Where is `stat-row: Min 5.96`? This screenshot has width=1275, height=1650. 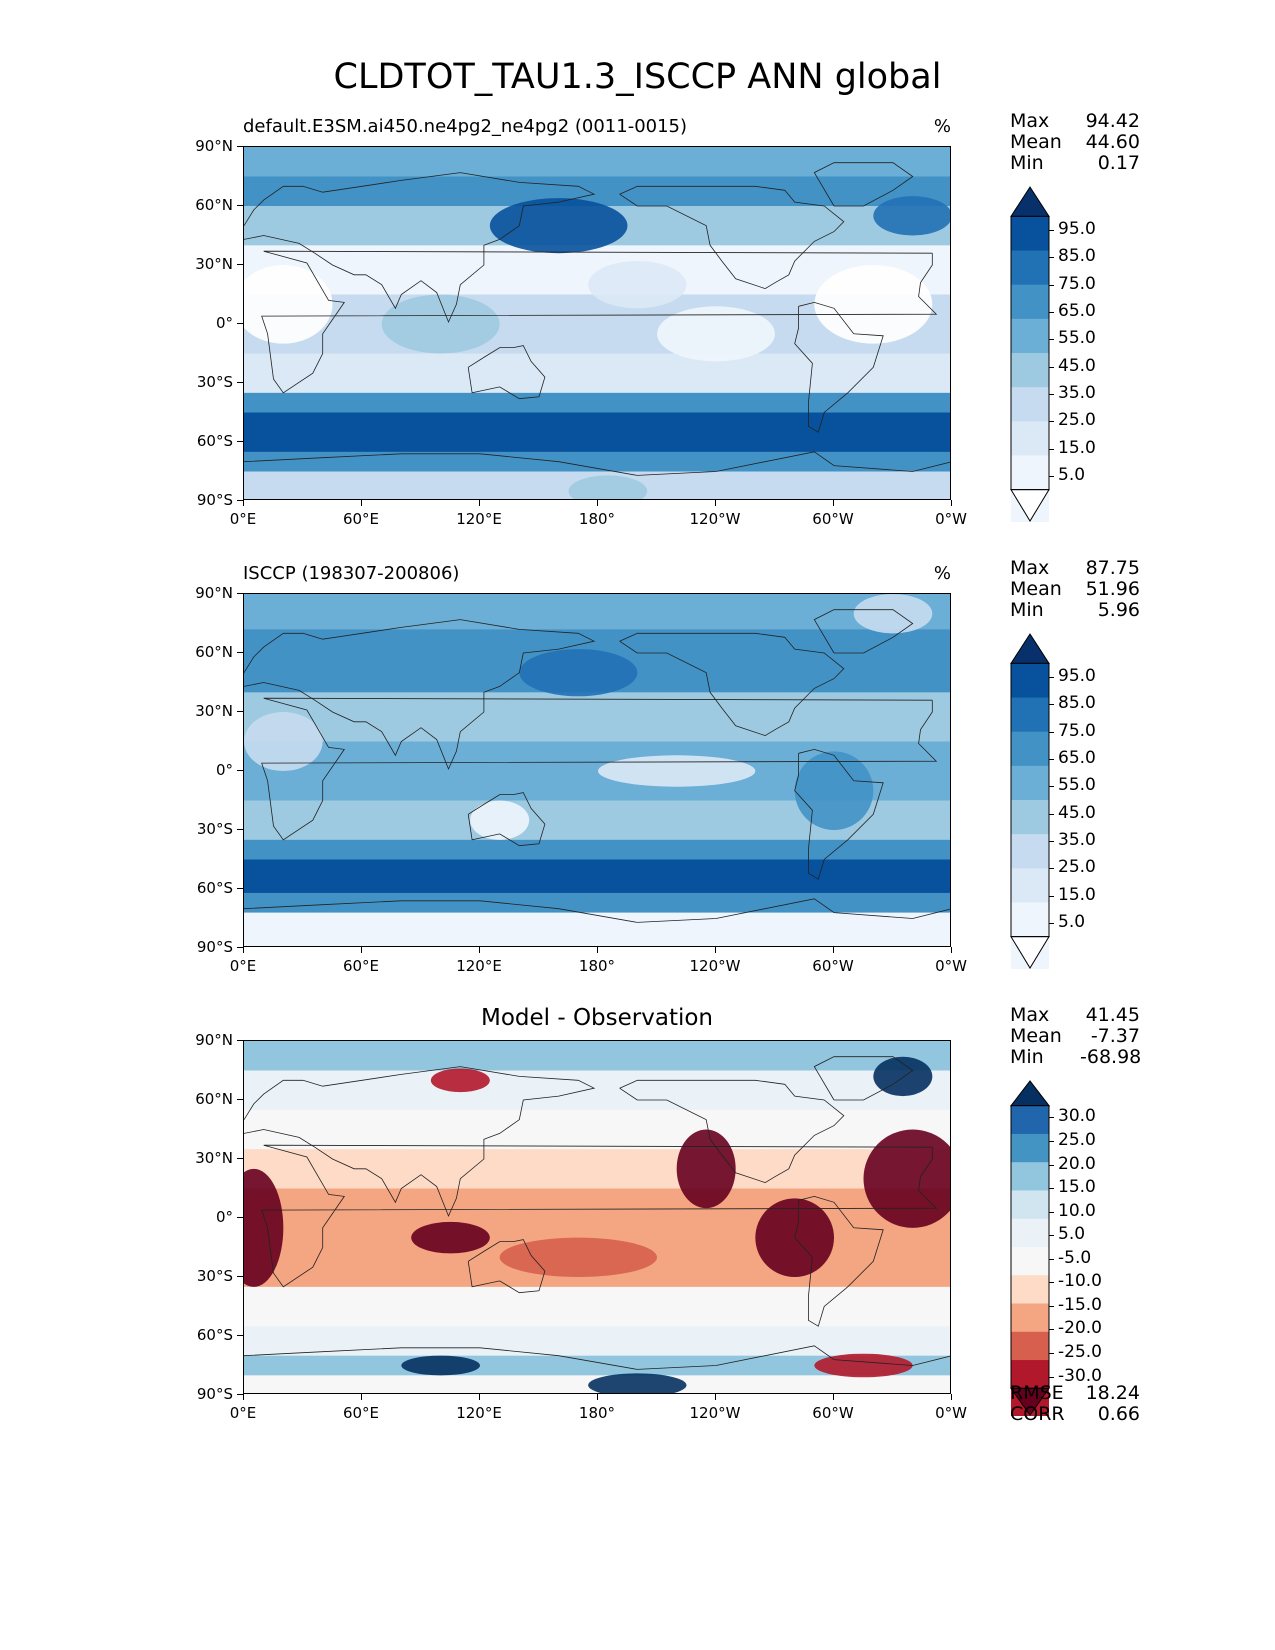
stat-row: Min 5.96 is located at coordinates (1075, 610).